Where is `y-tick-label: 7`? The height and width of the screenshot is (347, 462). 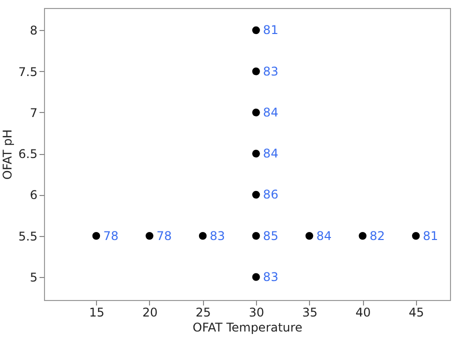 y-tick-label: 7 is located at coordinates (34, 113).